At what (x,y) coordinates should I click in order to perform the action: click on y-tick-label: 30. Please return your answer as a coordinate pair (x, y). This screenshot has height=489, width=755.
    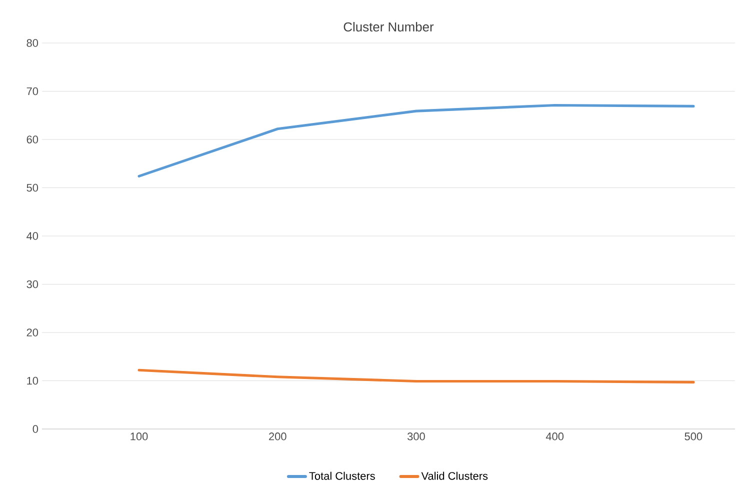
    Looking at the image, I should click on (32, 284).